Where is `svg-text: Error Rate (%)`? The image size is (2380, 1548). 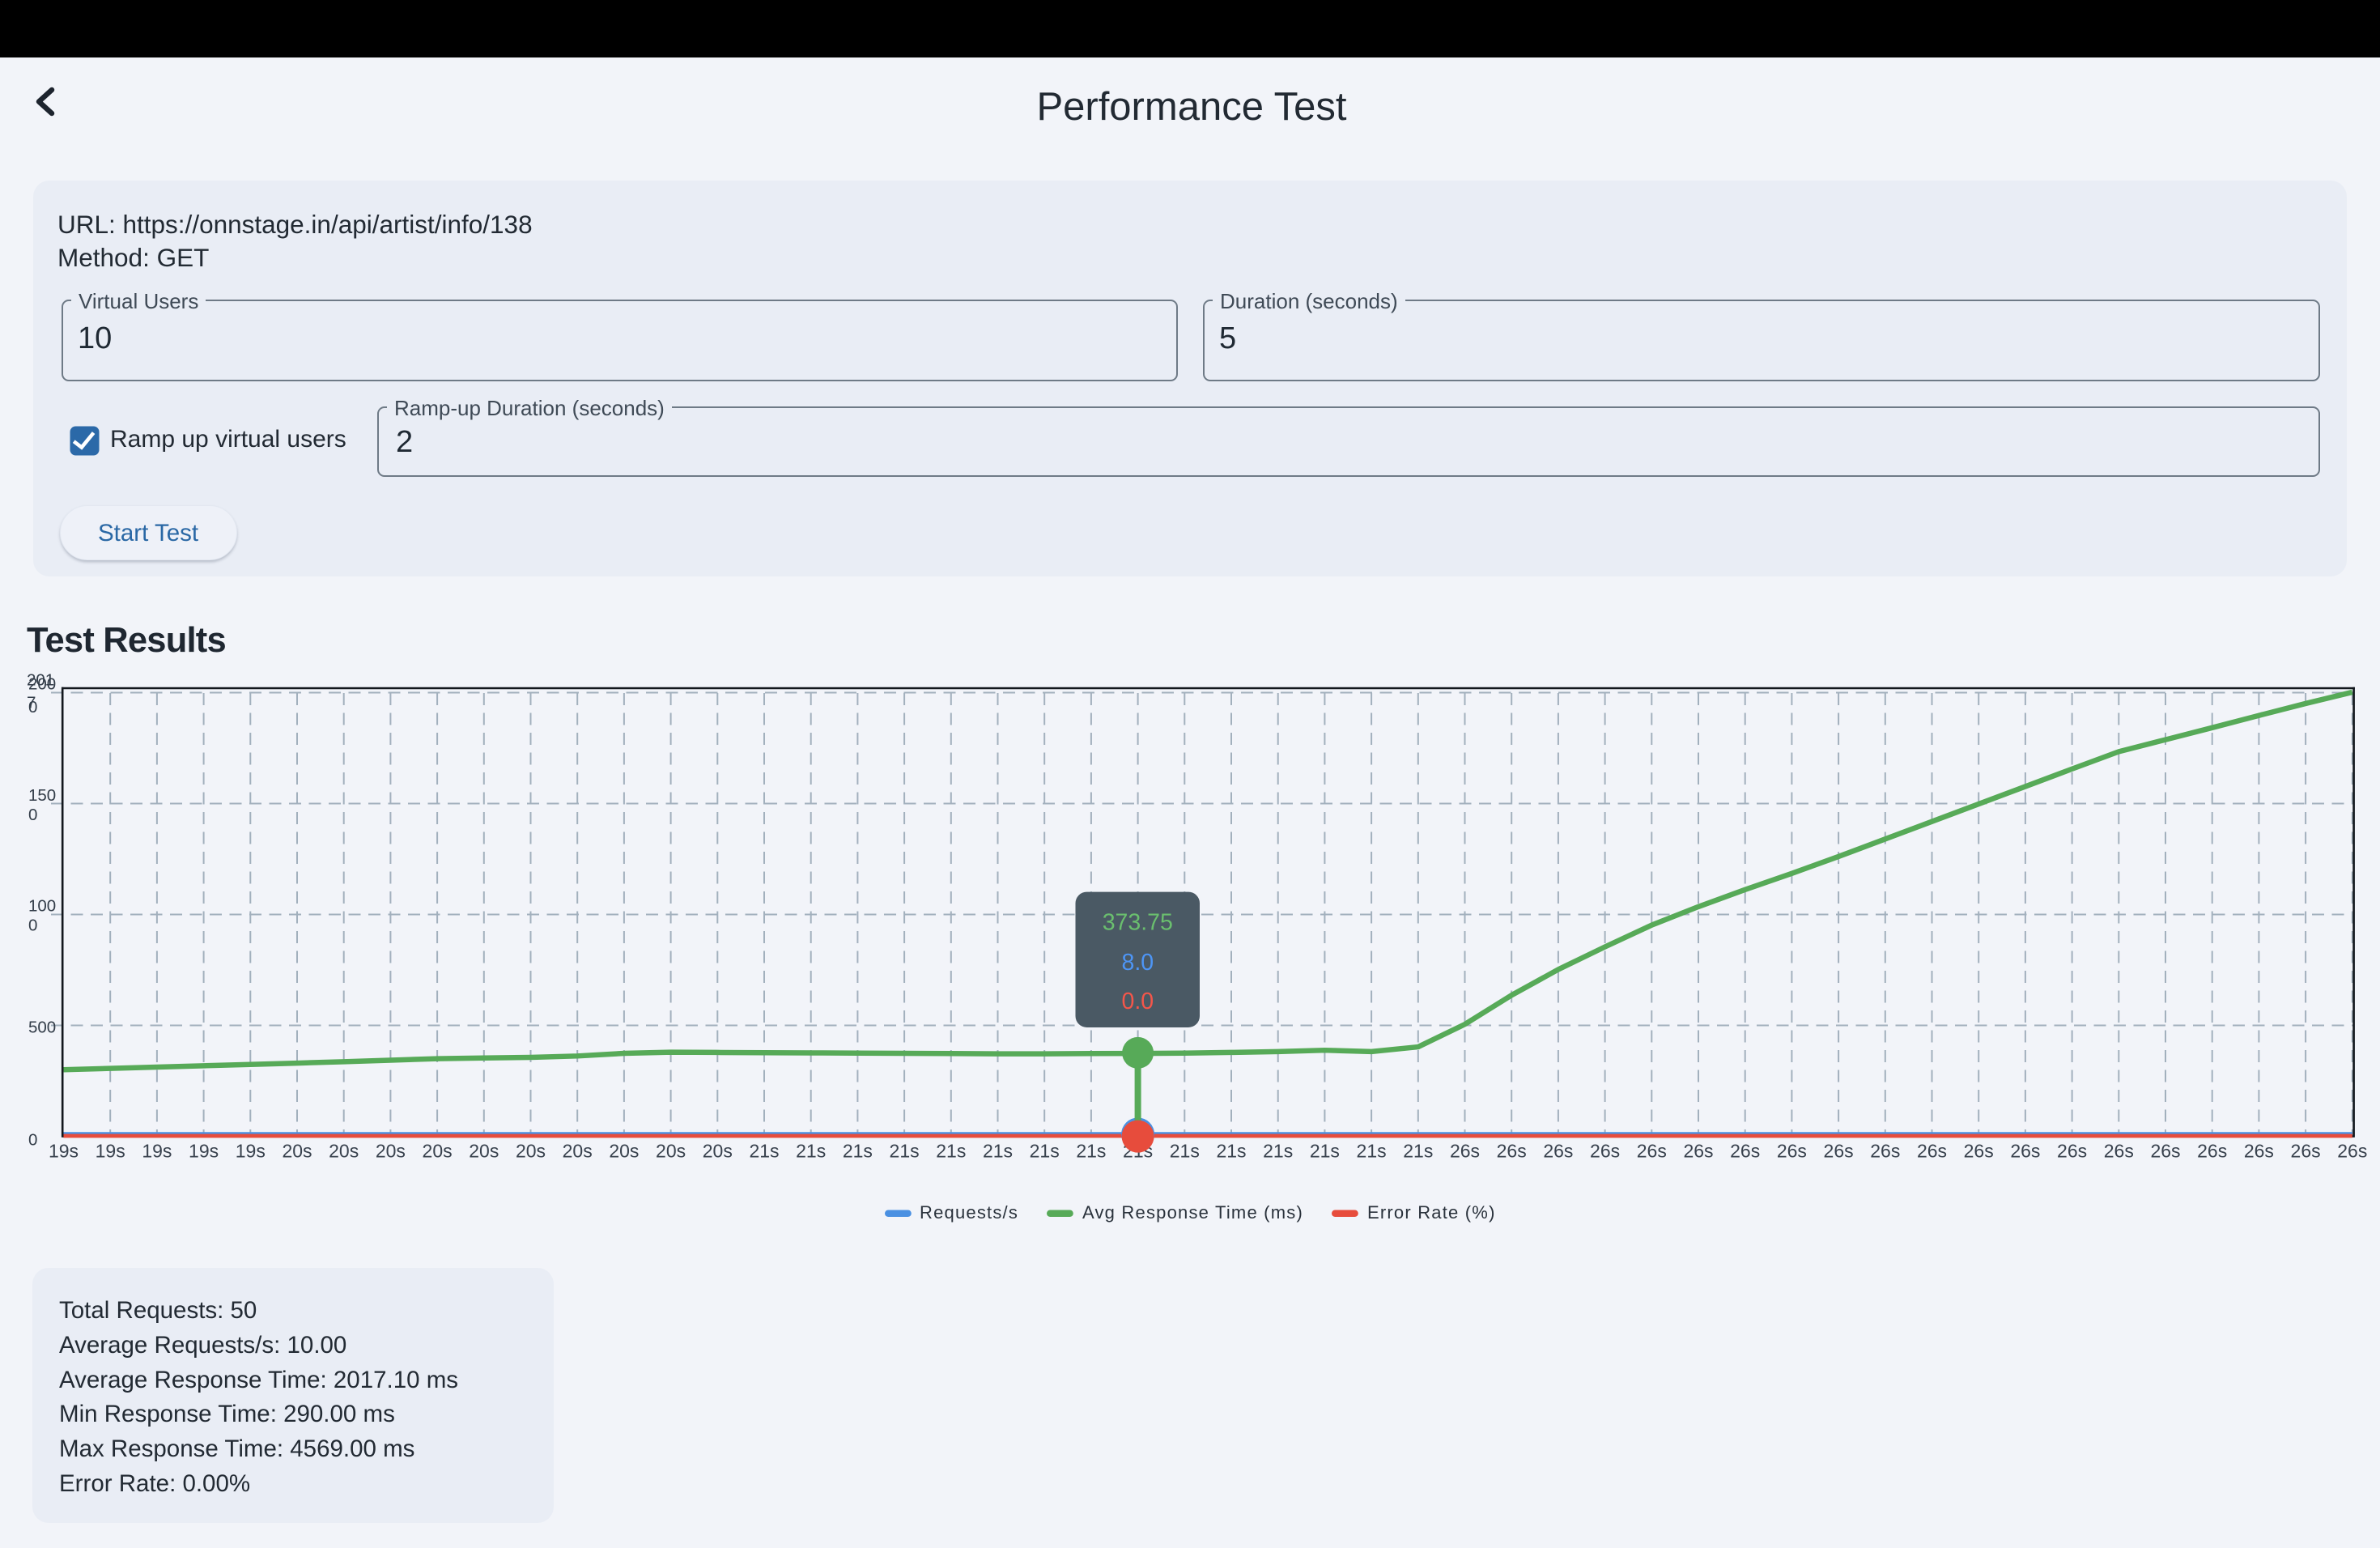
svg-text: Error Rate (%) is located at coordinates (1432, 1213).